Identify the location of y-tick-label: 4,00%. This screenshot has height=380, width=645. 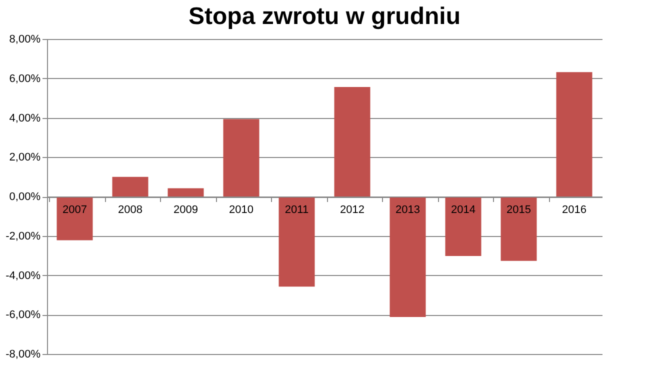
(25, 118).